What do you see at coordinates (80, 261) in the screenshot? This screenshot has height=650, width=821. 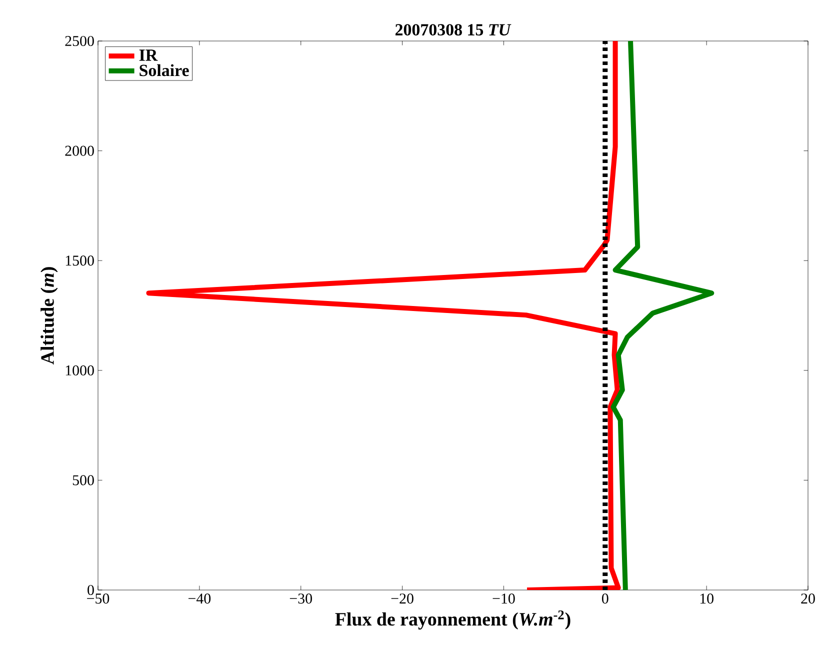 I see `y-tick-label: 1500` at bounding box center [80, 261].